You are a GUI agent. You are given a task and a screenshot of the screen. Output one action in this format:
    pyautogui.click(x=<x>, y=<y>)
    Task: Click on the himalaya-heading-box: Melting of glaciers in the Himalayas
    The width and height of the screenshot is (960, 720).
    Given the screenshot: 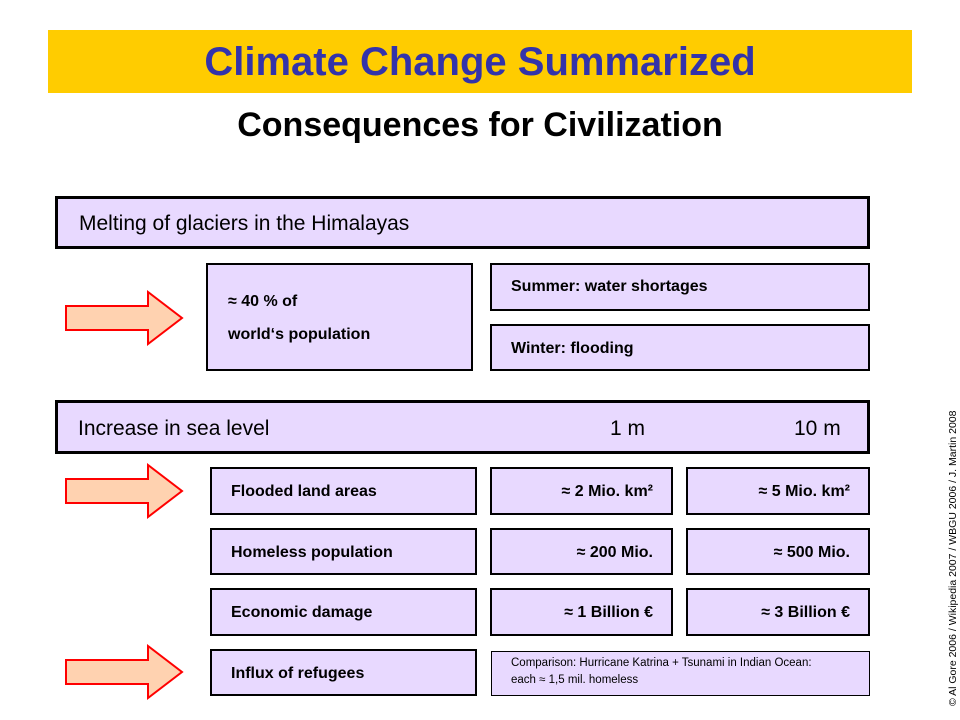 What is the action you would take?
    pyautogui.click(x=462, y=222)
    